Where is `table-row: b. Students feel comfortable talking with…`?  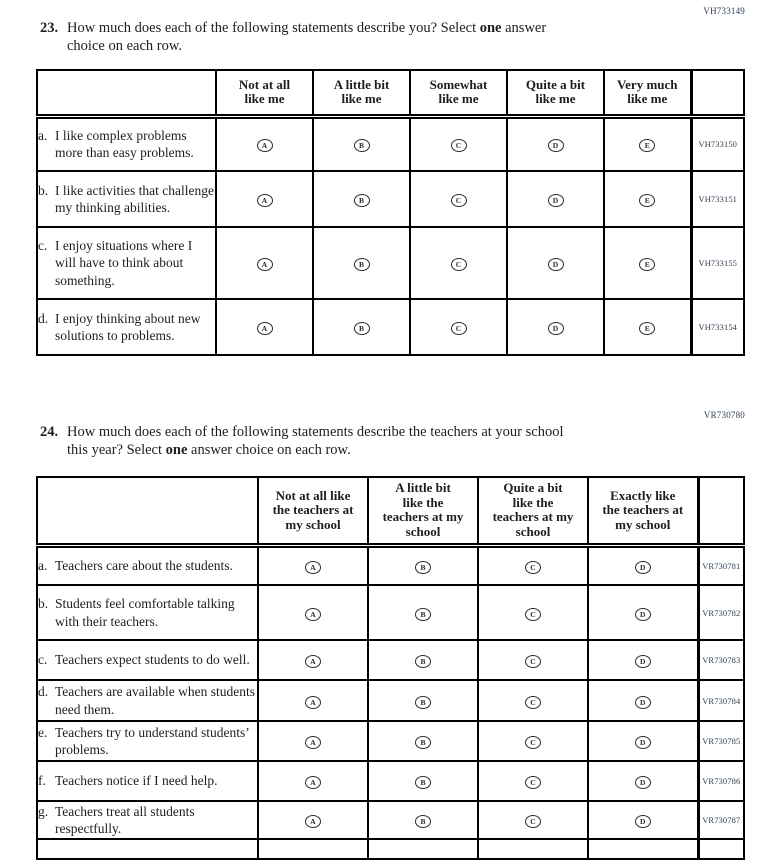 table-row: b. Students feel comfortable talking with… is located at coordinates (390, 612).